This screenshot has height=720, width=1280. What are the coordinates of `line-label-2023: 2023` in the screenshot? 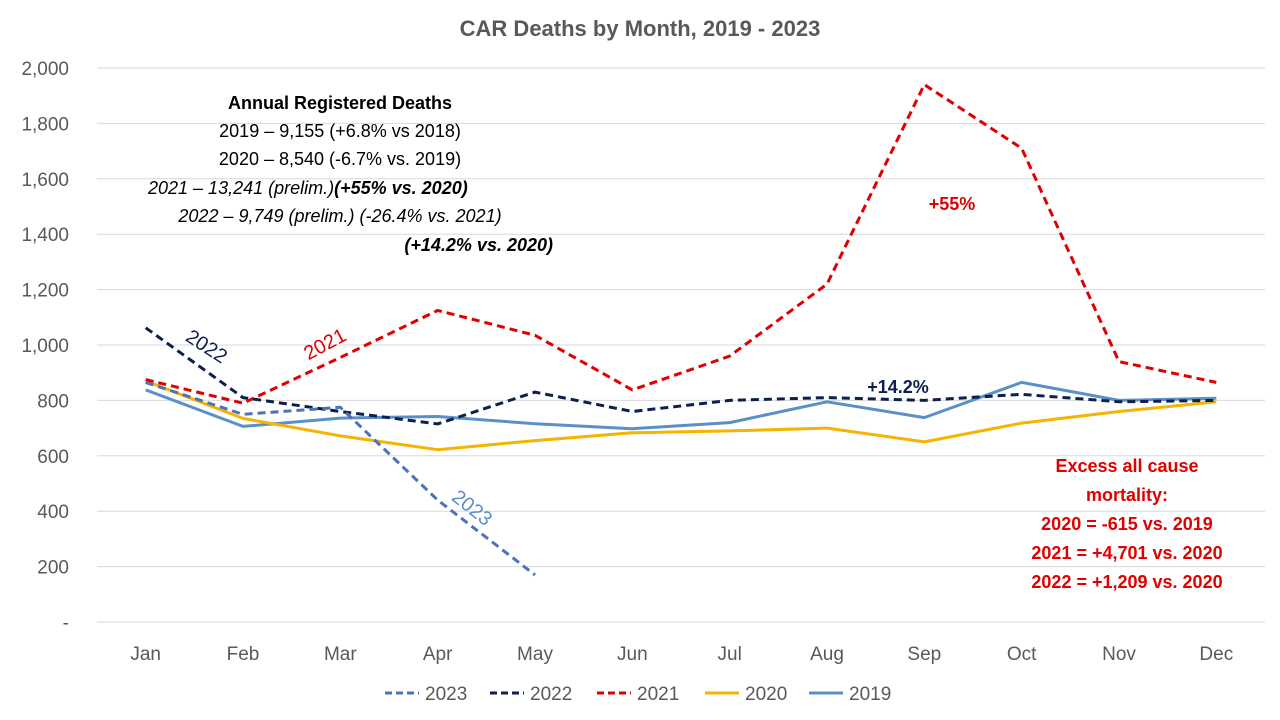 It's located at (471, 508).